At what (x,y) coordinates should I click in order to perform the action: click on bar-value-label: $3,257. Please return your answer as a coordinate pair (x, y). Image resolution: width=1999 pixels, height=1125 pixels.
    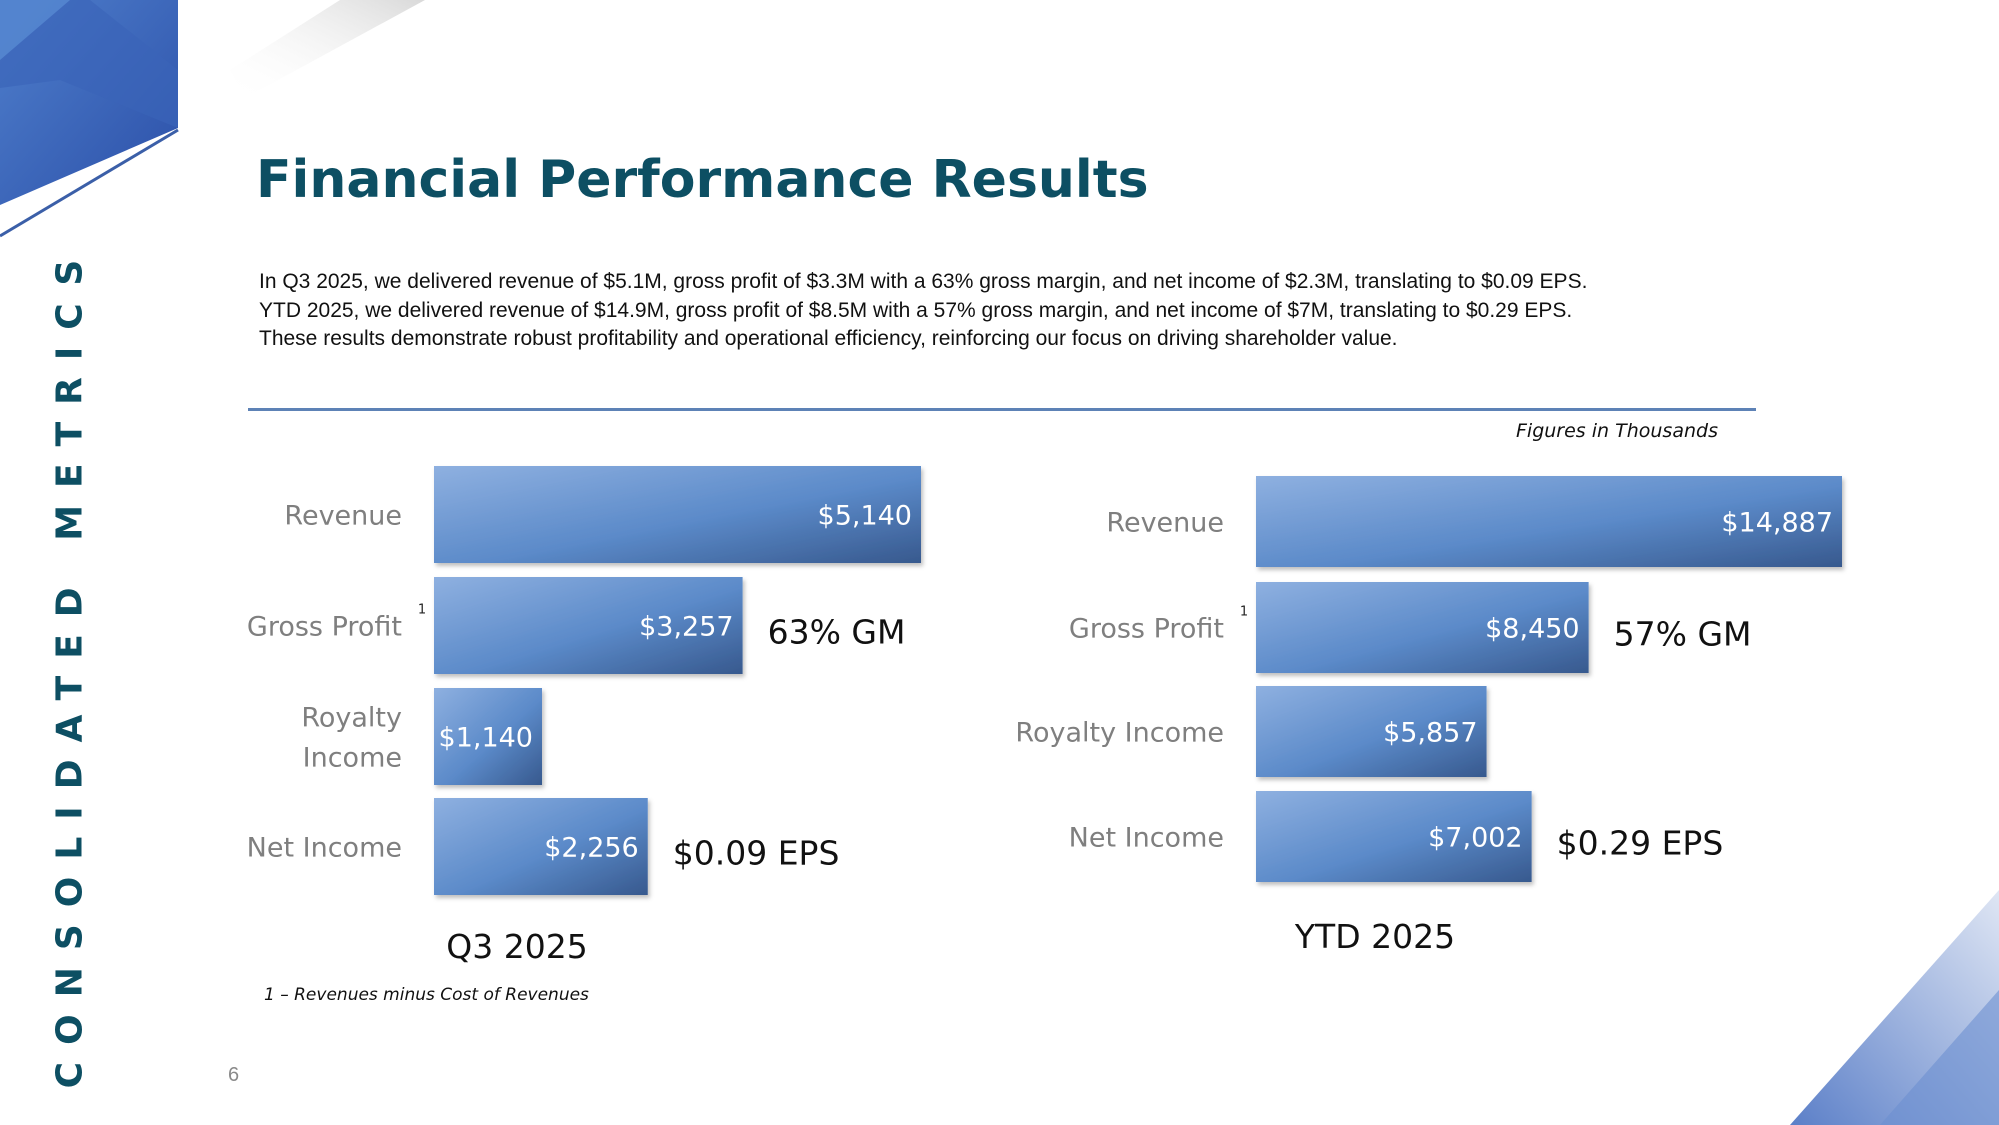
    Looking at the image, I should click on (686, 627).